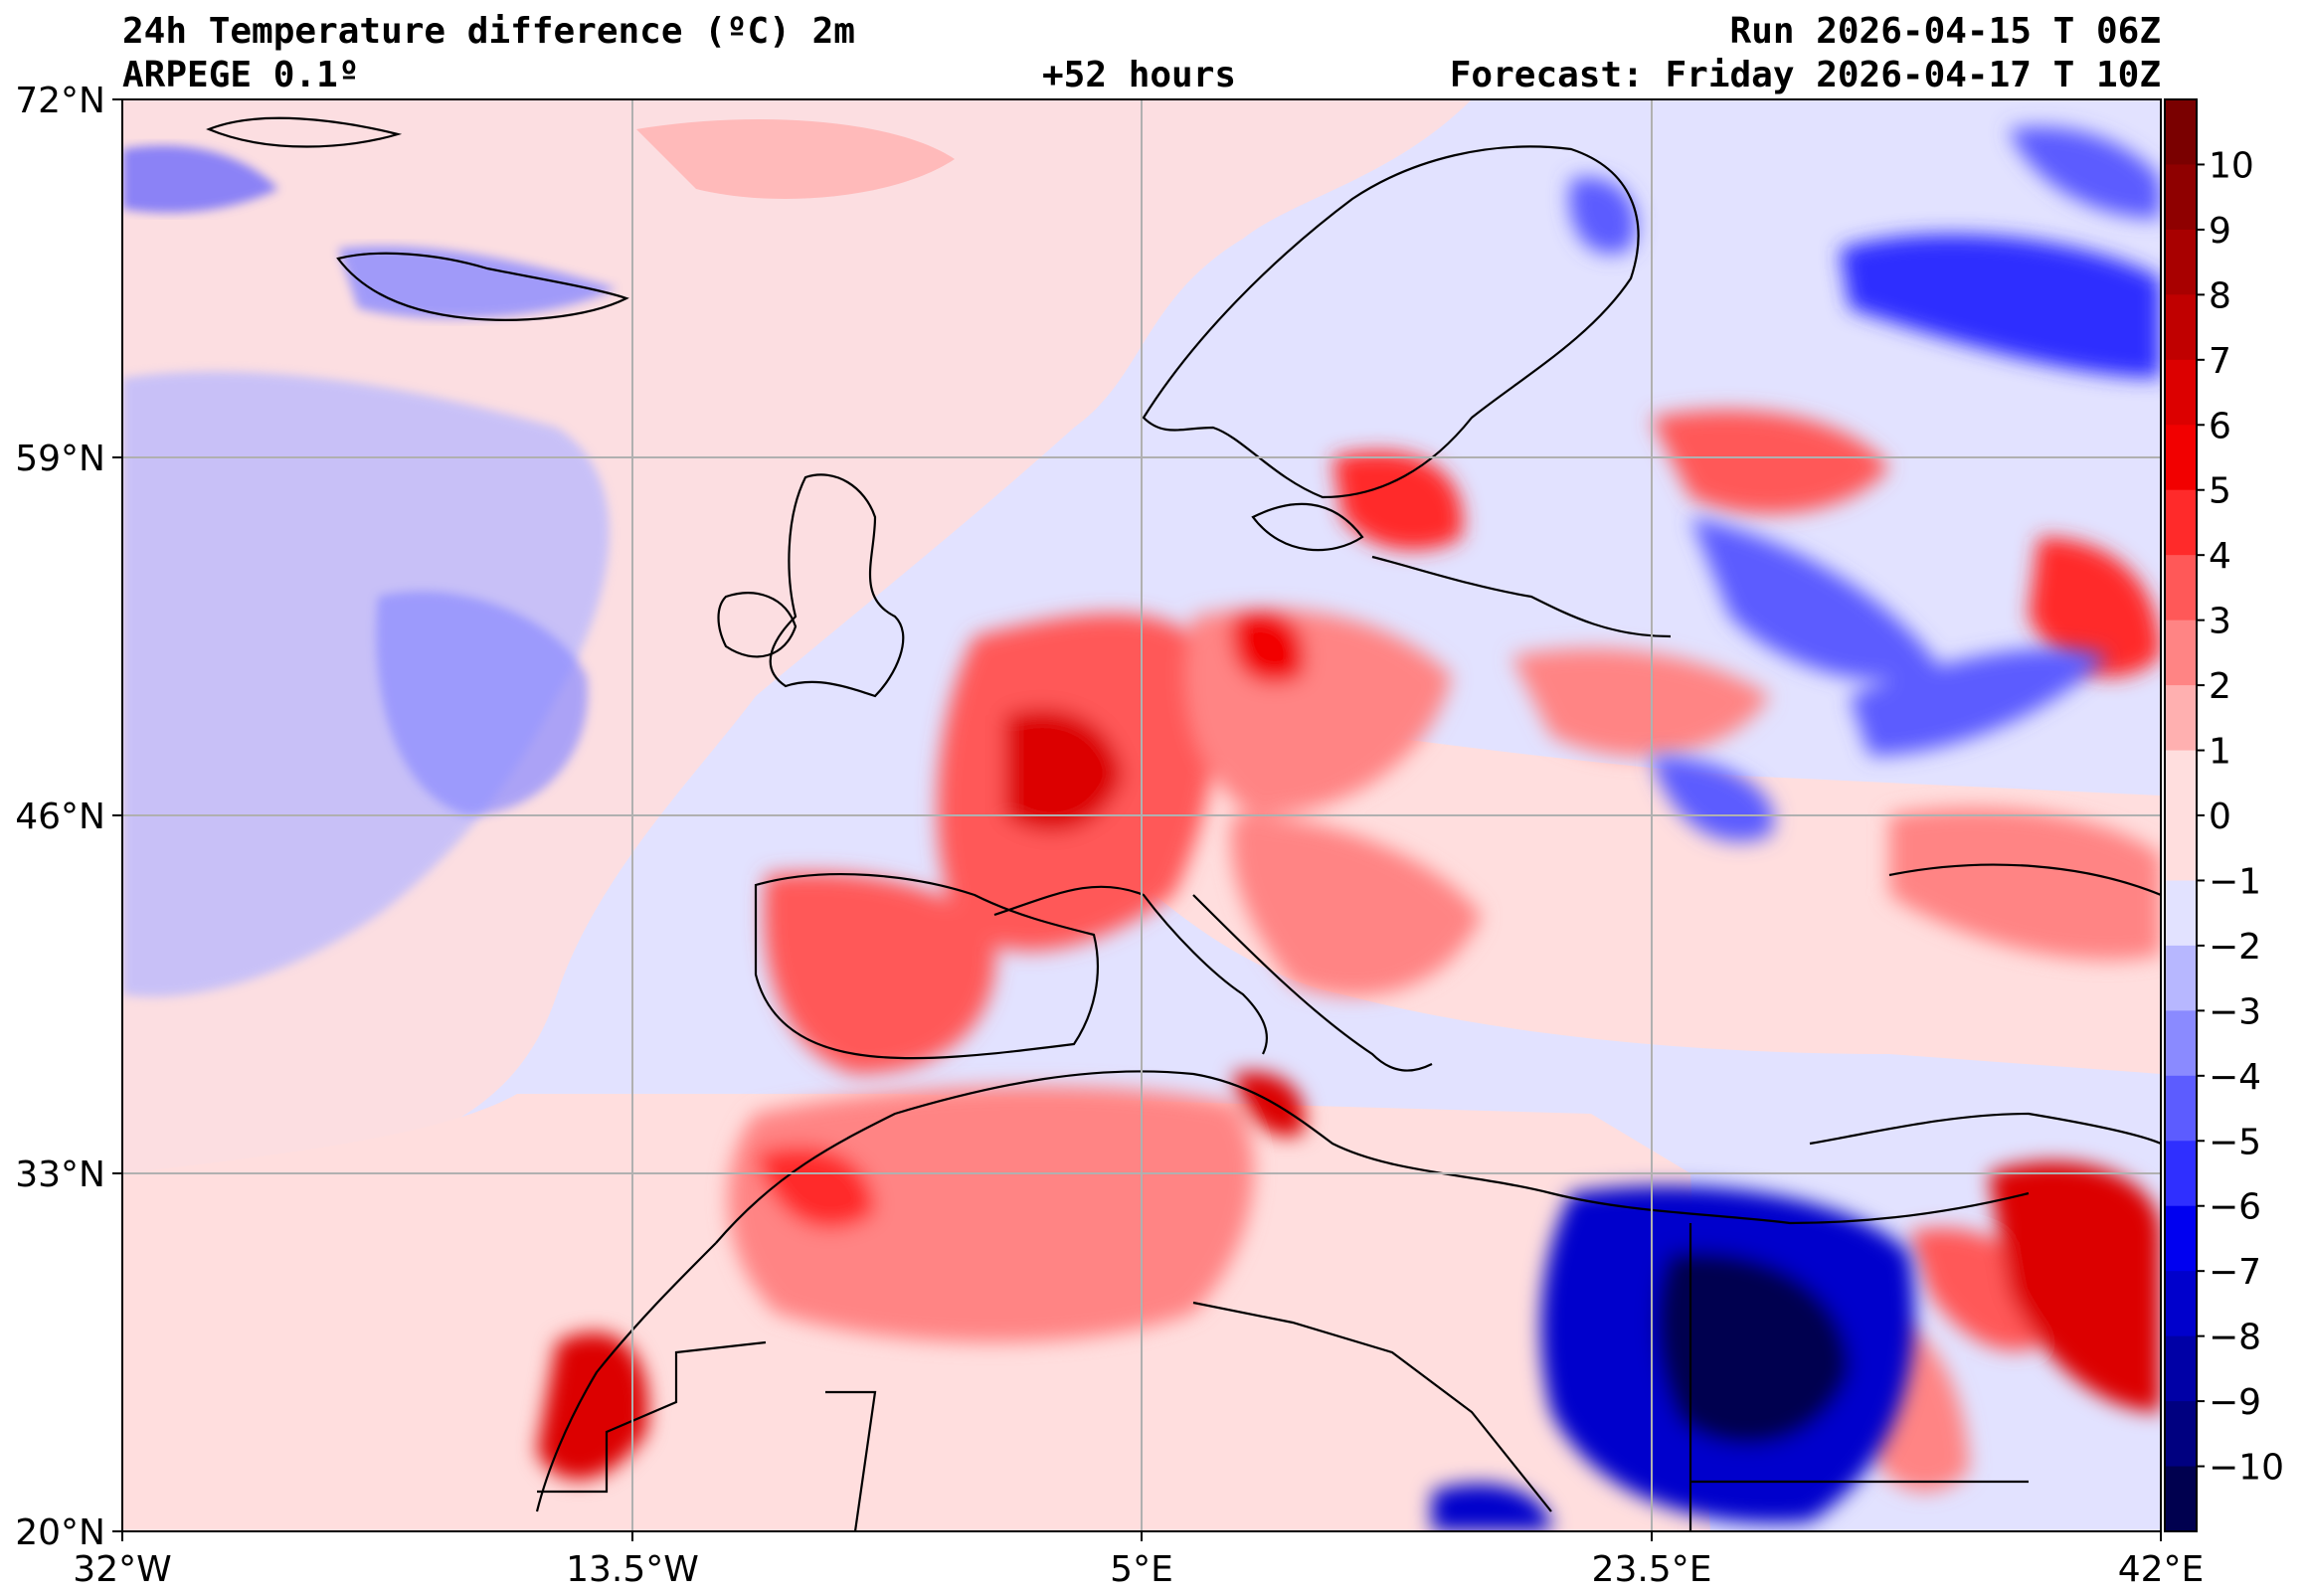 The width and height of the screenshot is (2307, 1596). What do you see at coordinates (2220, 753) in the screenshot?
I see `colorbar-tick-label: 1` at bounding box center [2220, 753].